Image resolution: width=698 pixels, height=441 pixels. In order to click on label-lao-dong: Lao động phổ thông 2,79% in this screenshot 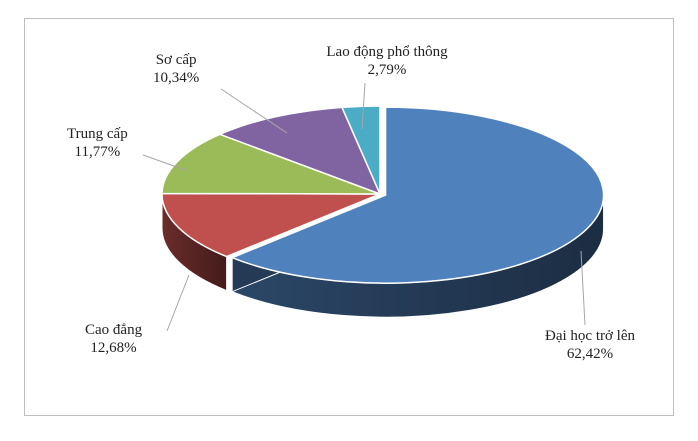, I will do `click(387, 61)`.